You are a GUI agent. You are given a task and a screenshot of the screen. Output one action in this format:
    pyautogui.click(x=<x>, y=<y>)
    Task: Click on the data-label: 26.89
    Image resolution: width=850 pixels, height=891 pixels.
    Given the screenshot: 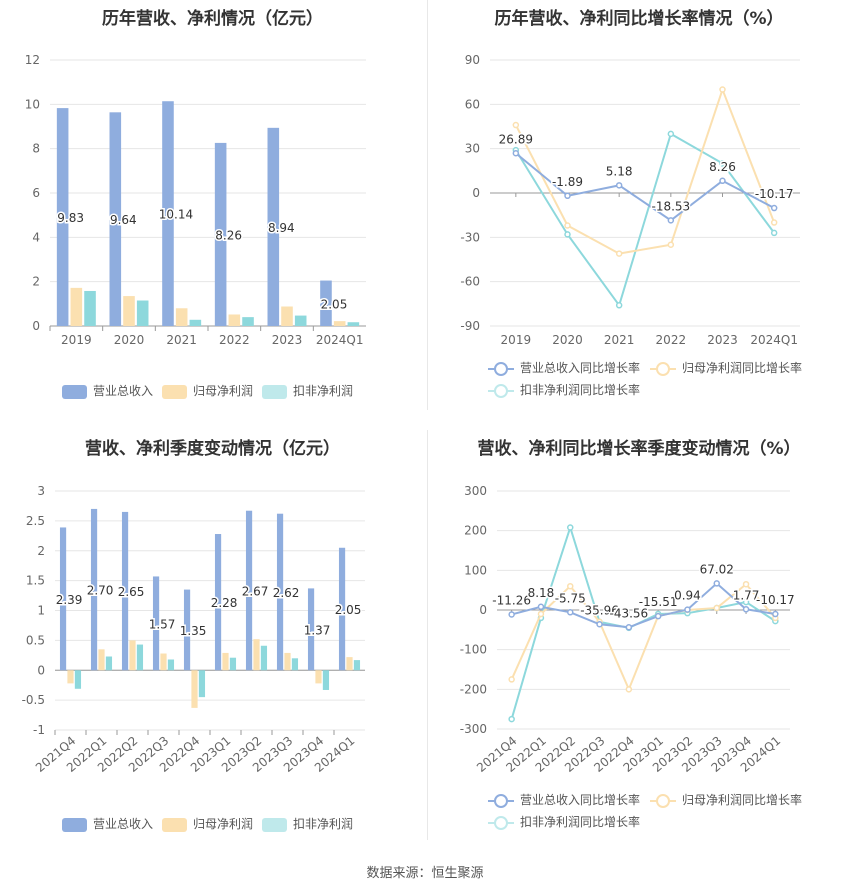 What is the action you would take?
    pyautogui.click(x=516, y=139)
    